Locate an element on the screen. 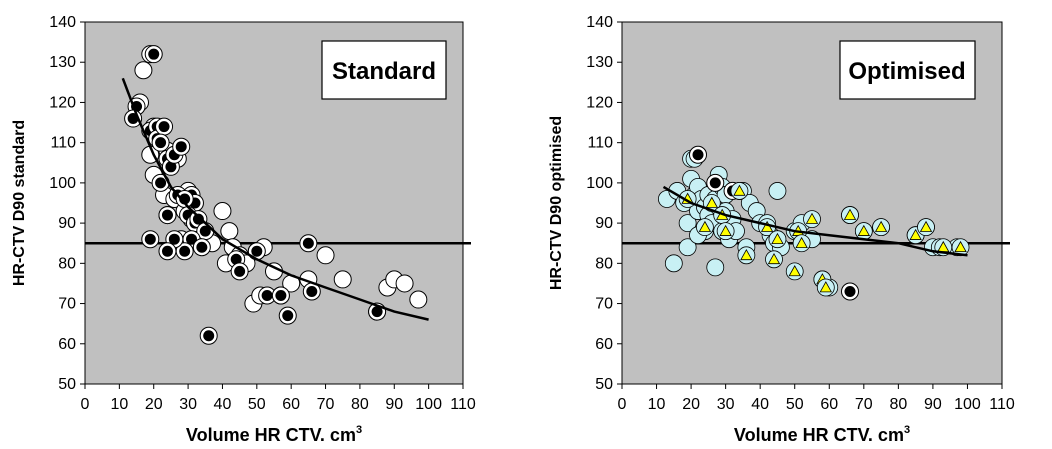 The image size is (1052, 449). legend-box: Standard is located at coordinates (384, 70).